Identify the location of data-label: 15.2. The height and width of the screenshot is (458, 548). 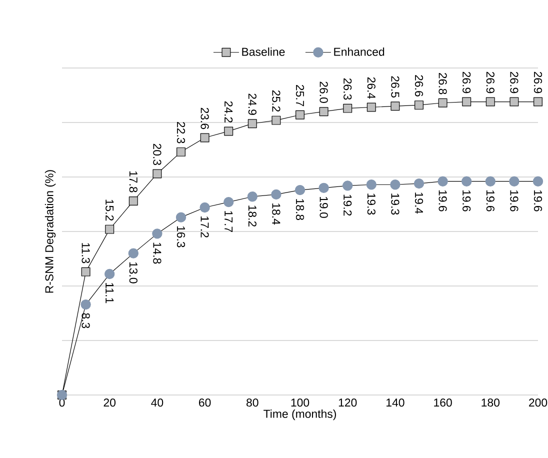
(110, 210).